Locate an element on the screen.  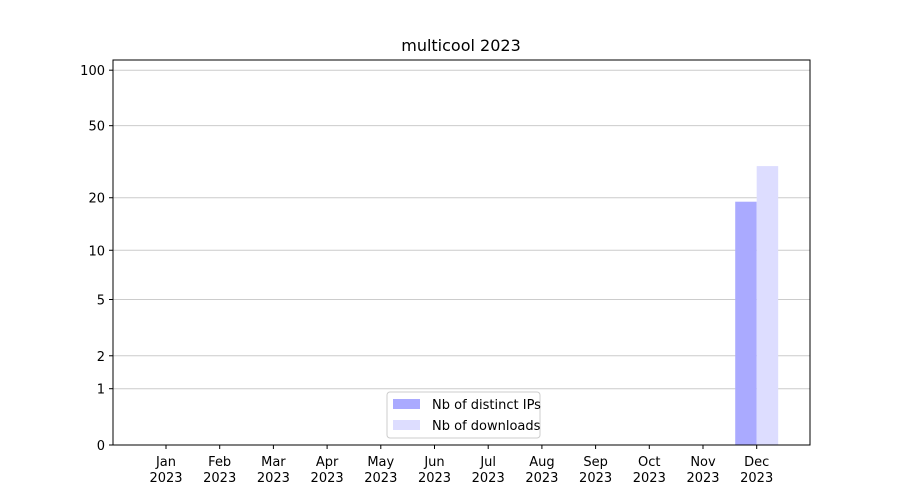
y-tick-label: 100 is located at coordinates (92, 71).